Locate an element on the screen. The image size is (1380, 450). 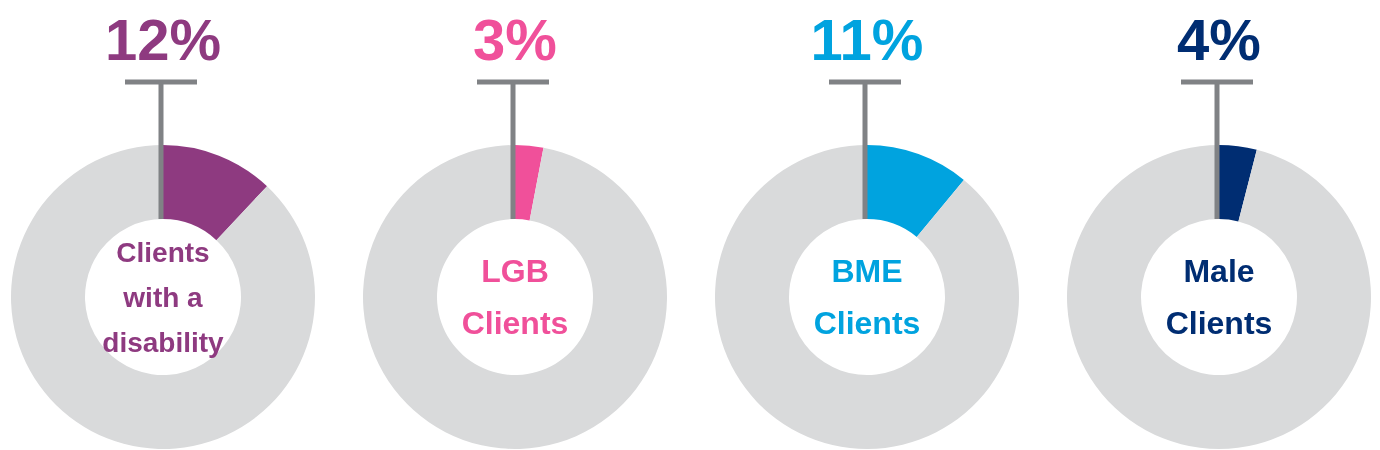
text: LGB Clients is located at coordinates (515, 297).